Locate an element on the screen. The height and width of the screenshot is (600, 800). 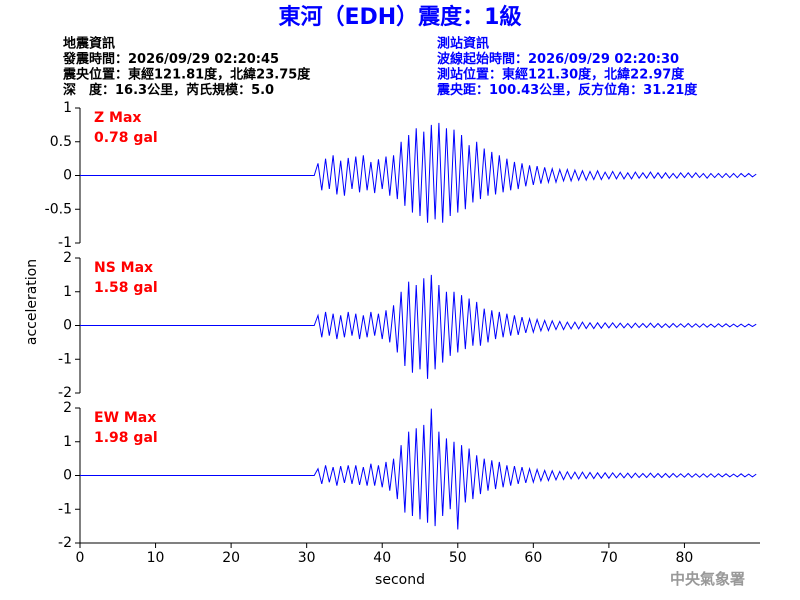
x-tick-label: 30 is located at coordinates (307, 558).